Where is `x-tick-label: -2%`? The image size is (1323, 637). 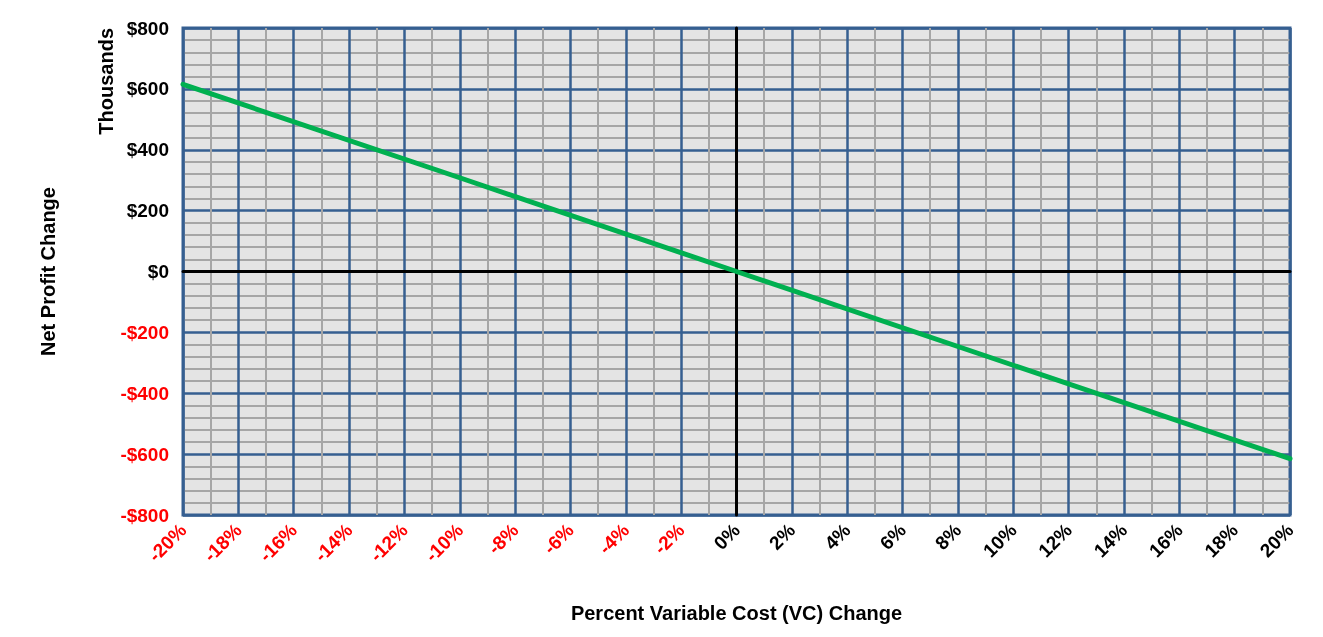
x-tick-label: -2% is located at coordinates (669, 539).